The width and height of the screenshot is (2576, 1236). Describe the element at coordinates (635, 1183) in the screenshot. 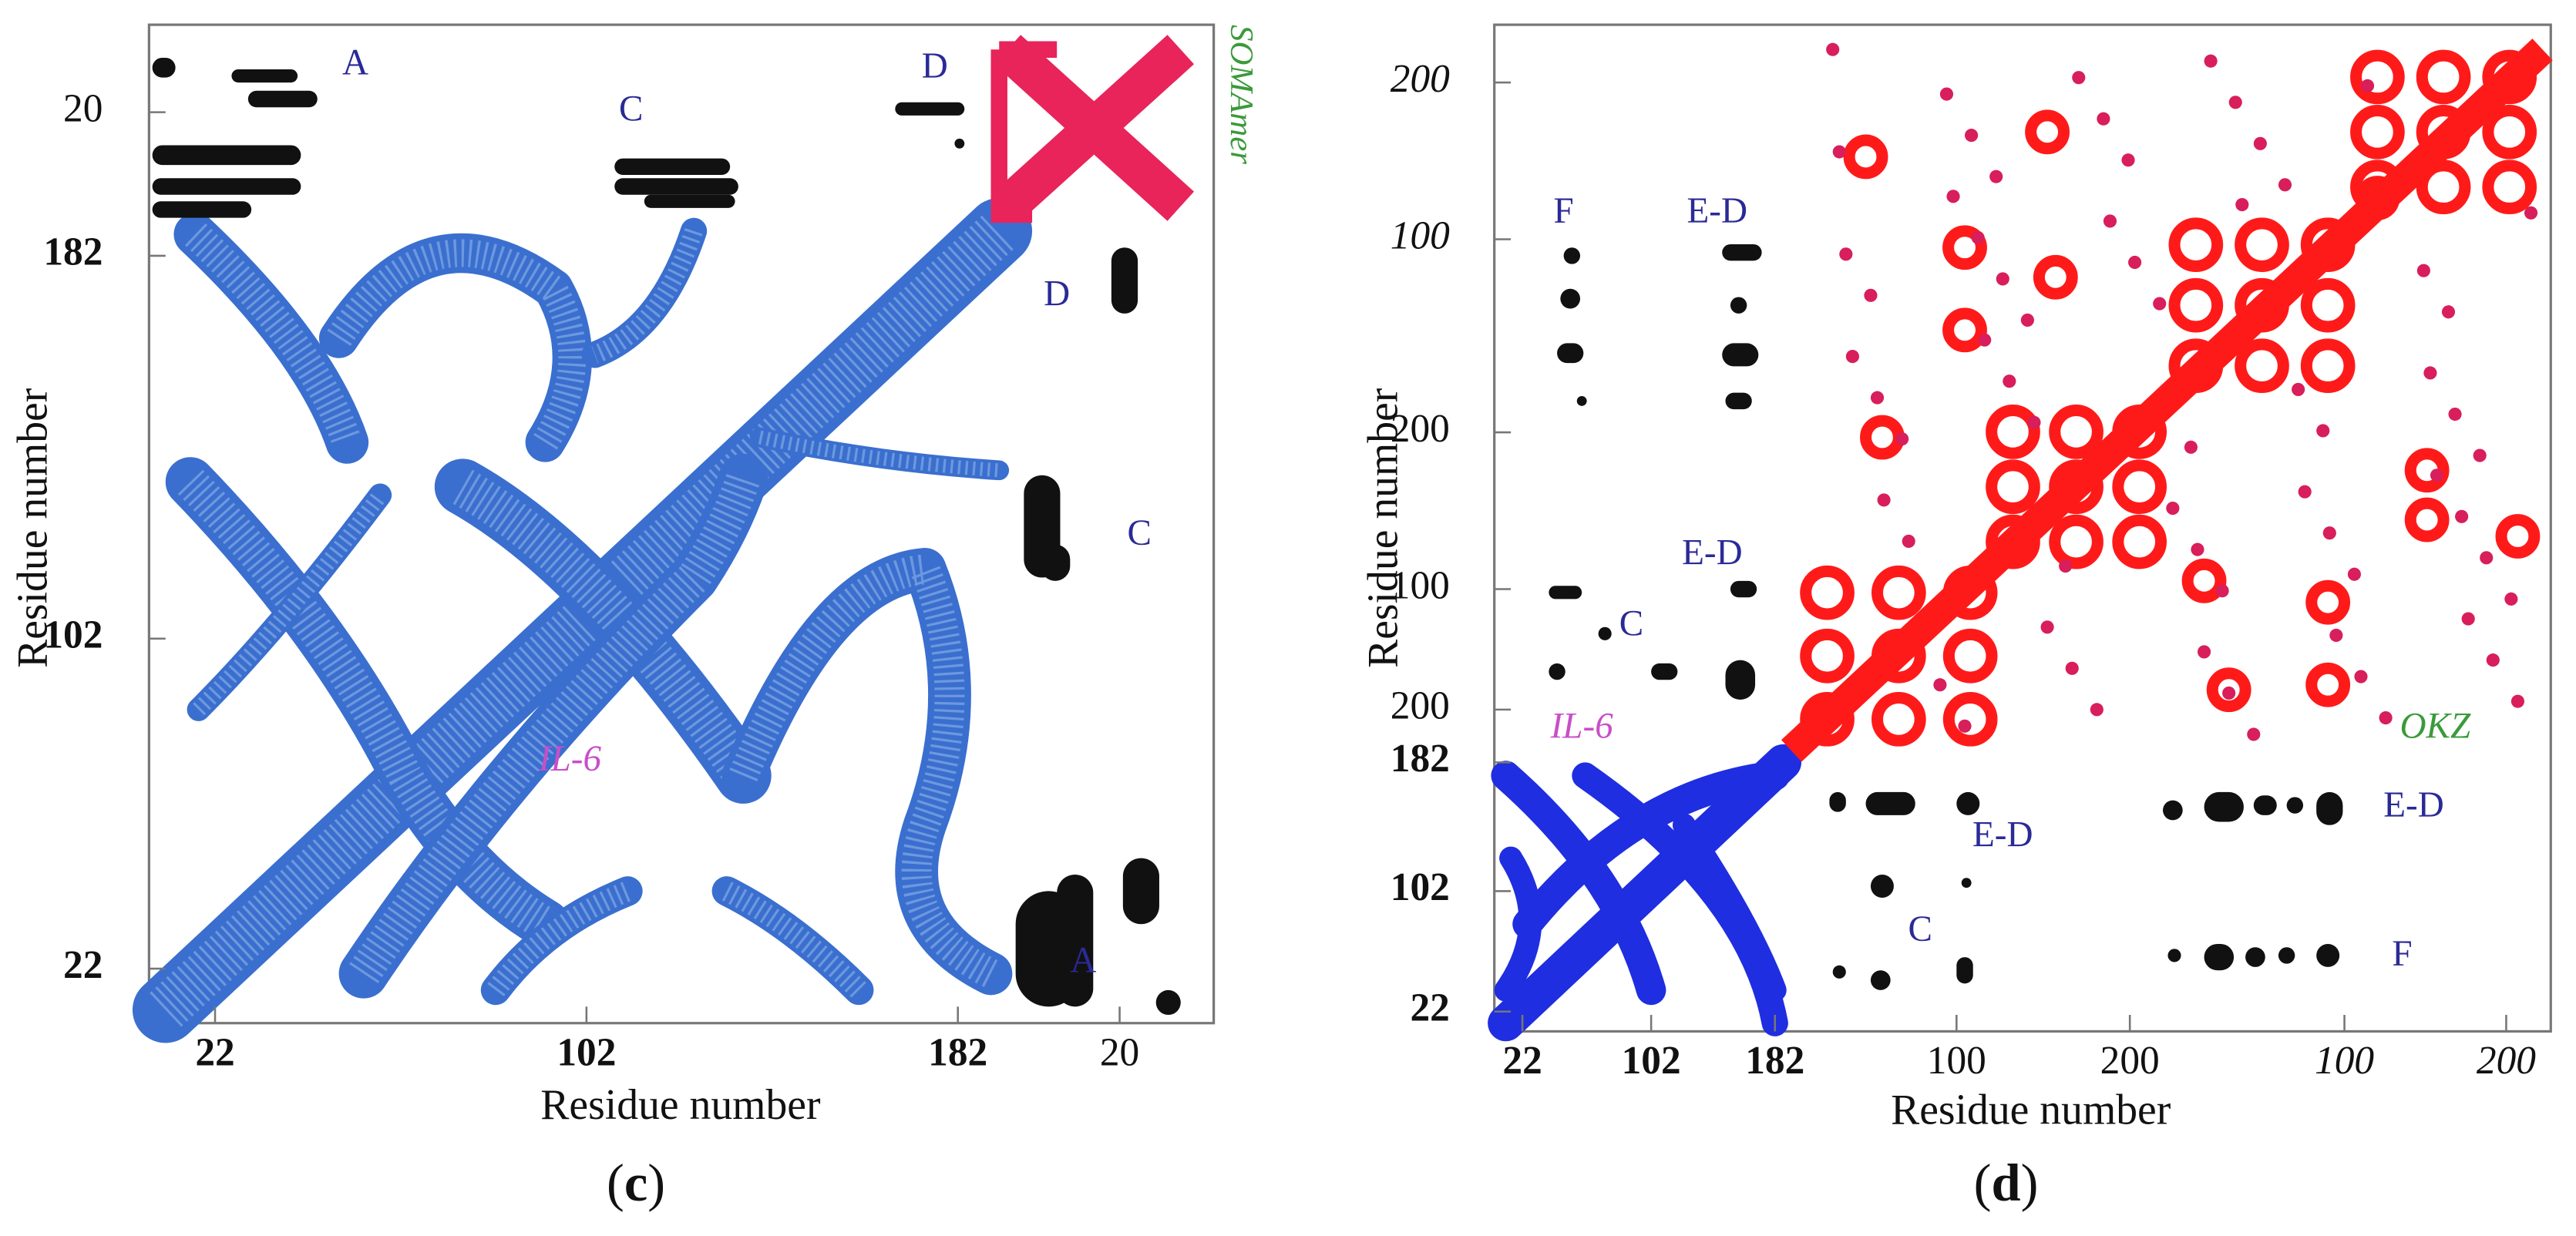

I see `panel-label-part: c` at that location.